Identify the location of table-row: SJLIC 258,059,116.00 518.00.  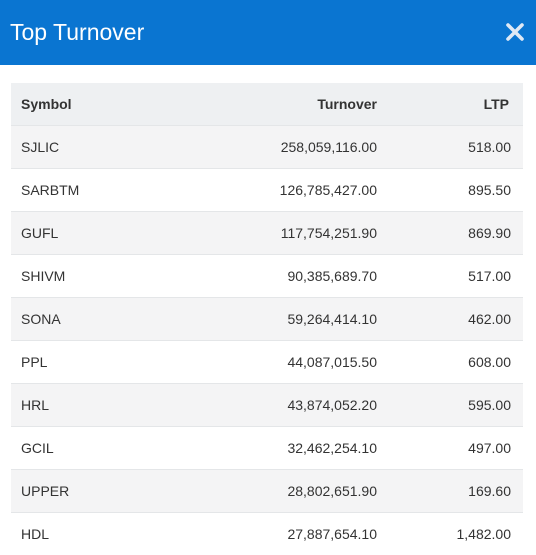
(267, 146).